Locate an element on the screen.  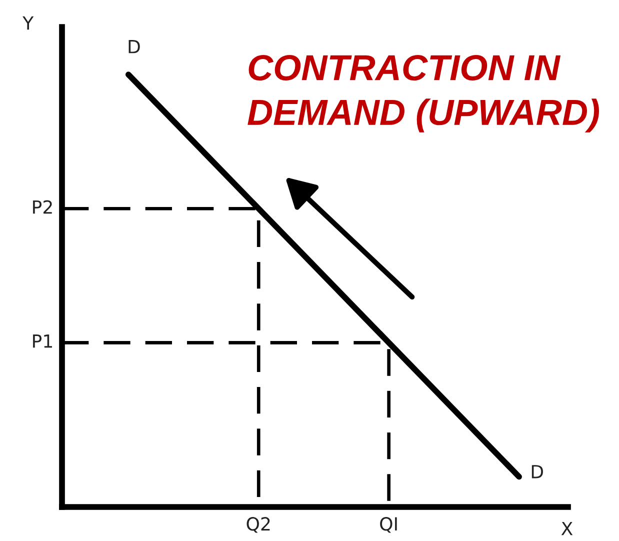
x-axis-title: X is located at coordinates (567, 529).